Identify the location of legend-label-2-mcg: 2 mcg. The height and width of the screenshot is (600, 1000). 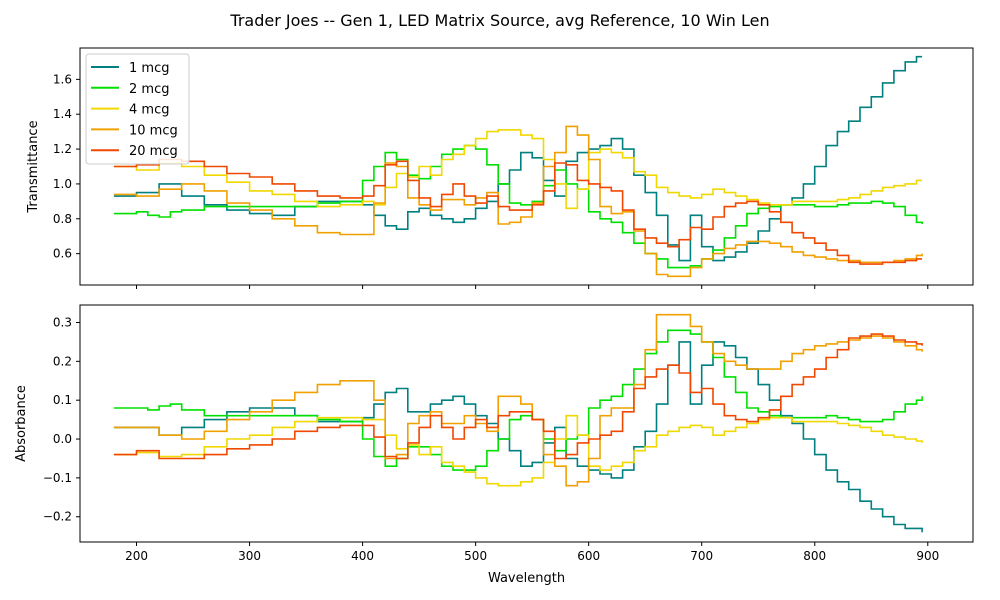
(149, 89).